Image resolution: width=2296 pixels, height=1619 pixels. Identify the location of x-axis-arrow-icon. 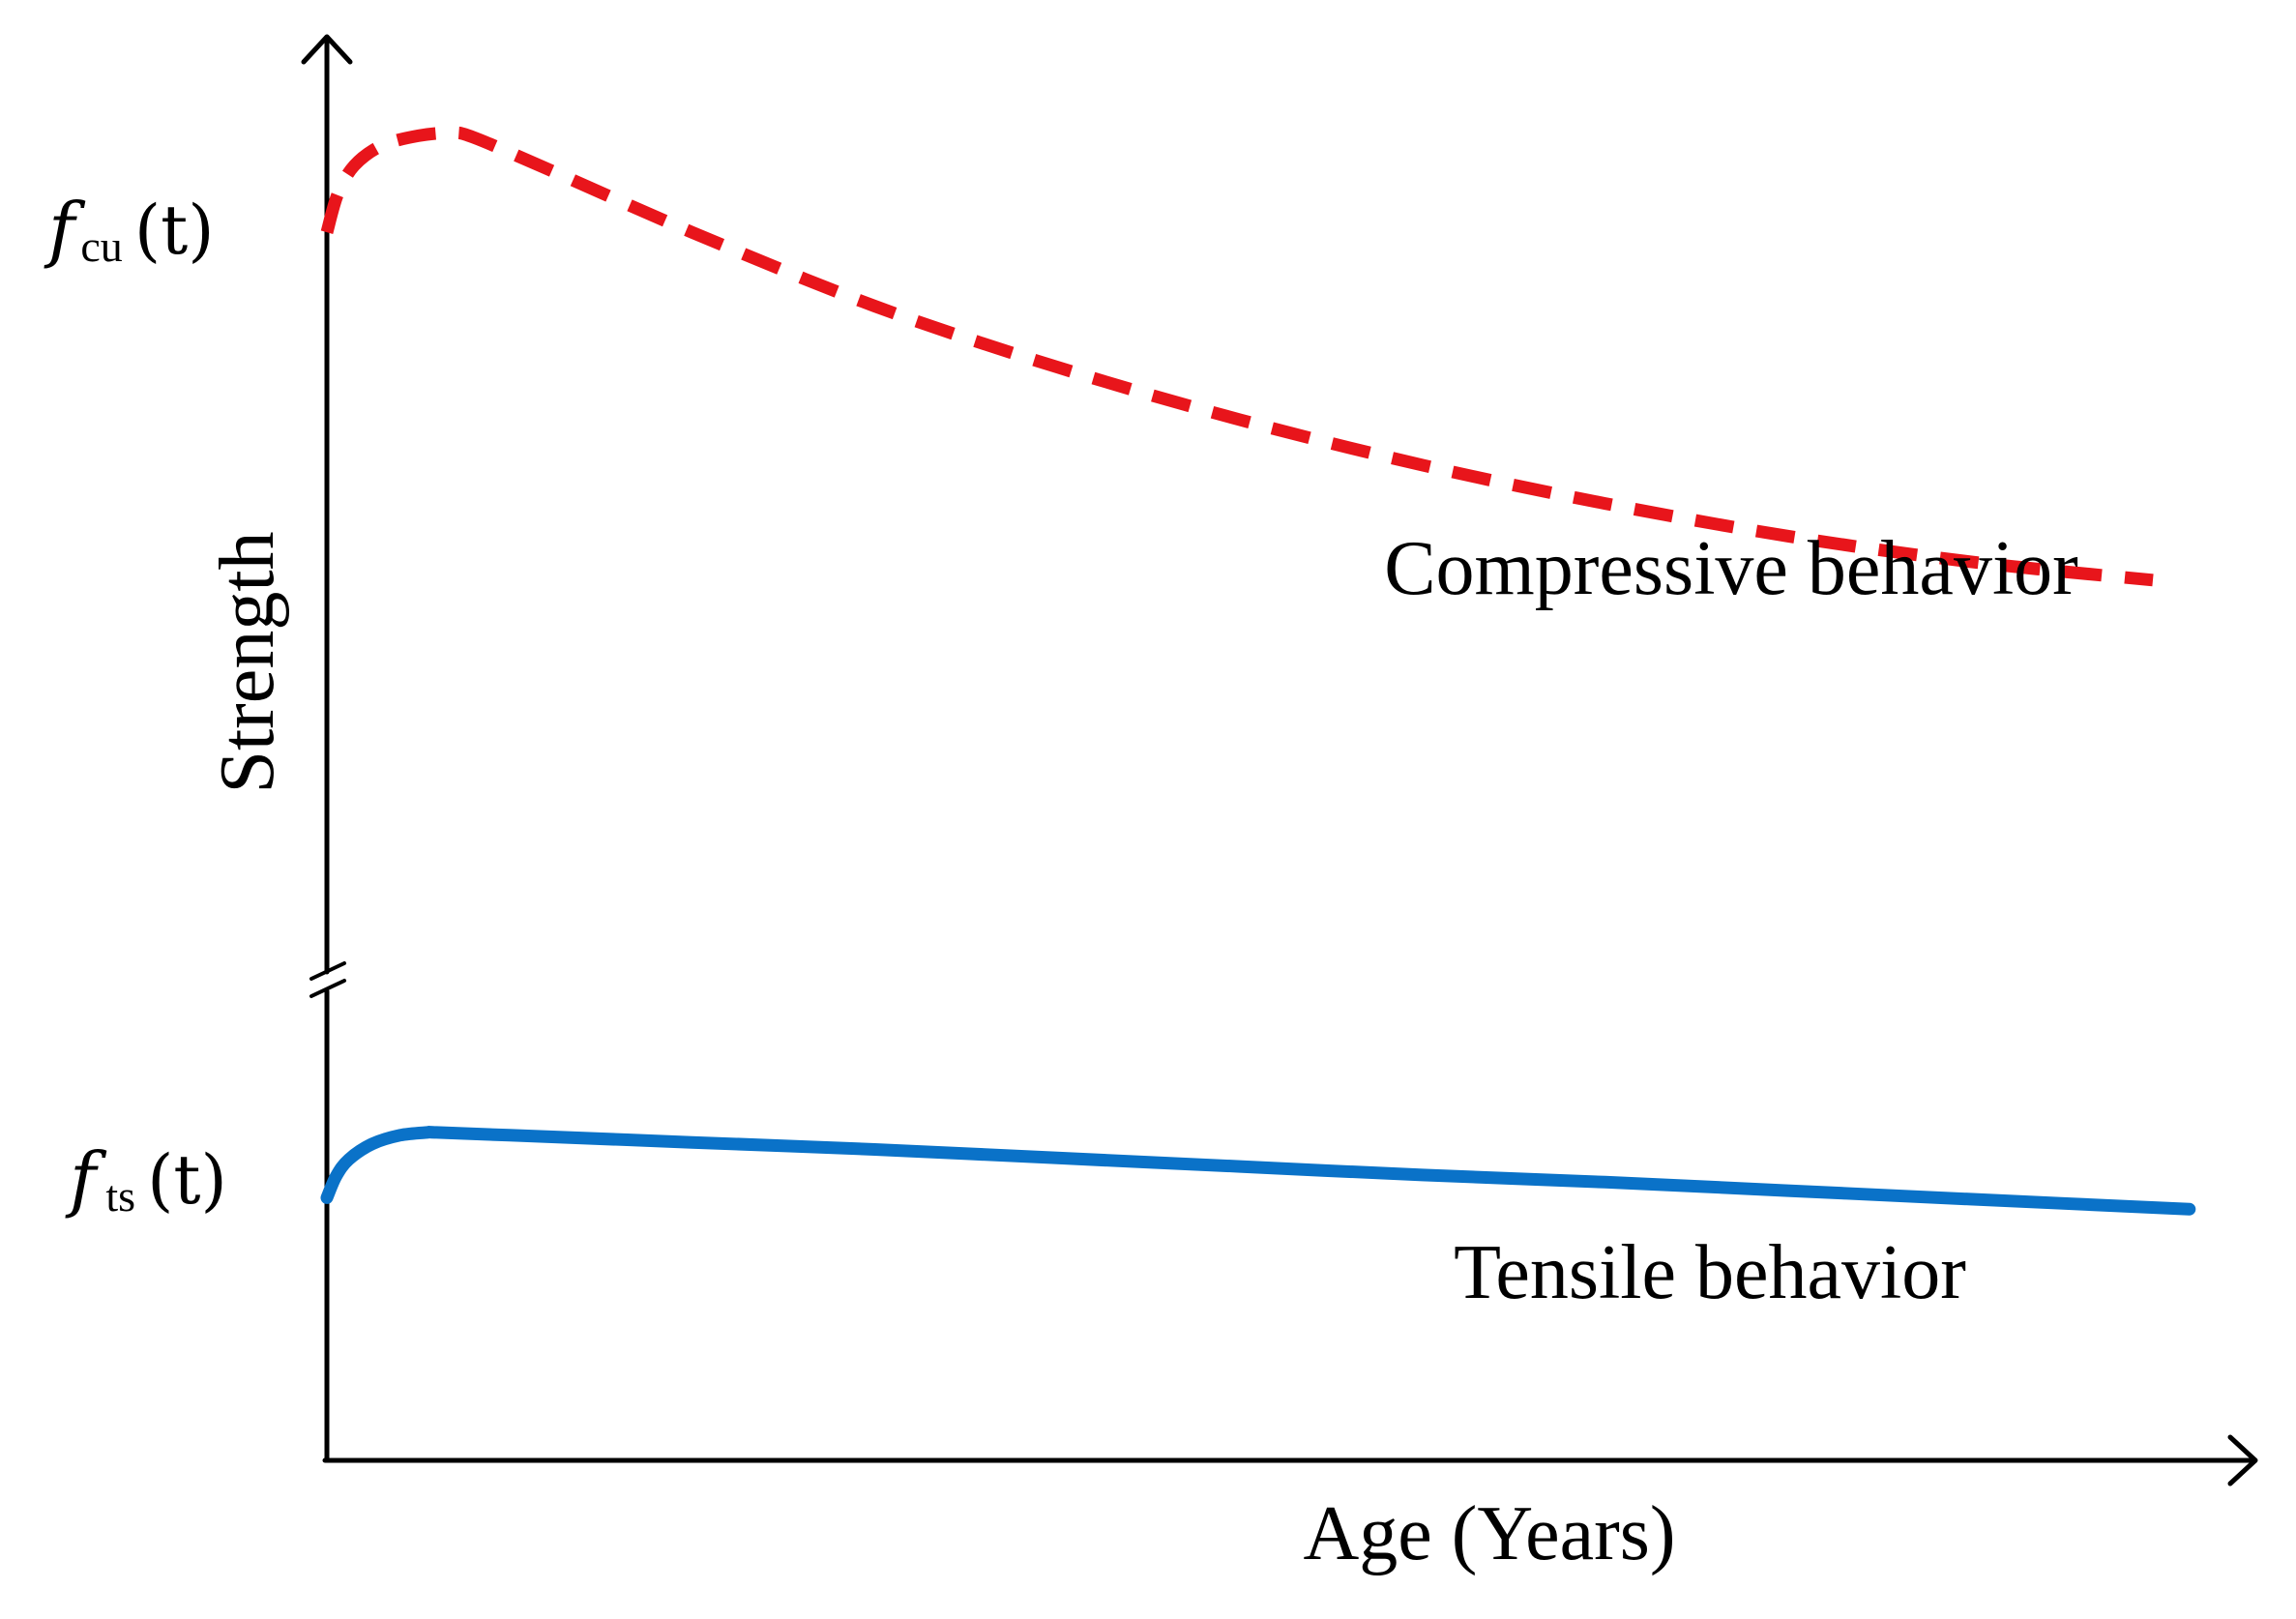
(2242, 1460).